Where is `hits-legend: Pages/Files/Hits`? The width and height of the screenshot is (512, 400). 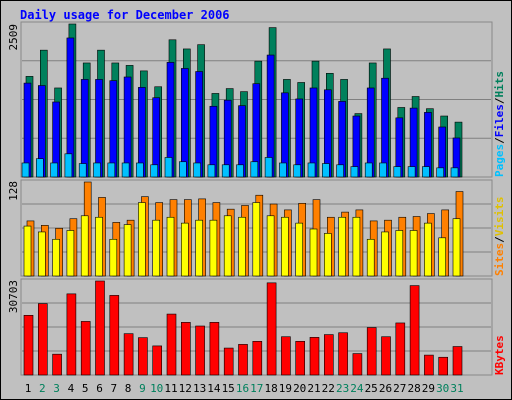
hits-legend: Pages/Files/Hits is located at coordinates (499, 124).